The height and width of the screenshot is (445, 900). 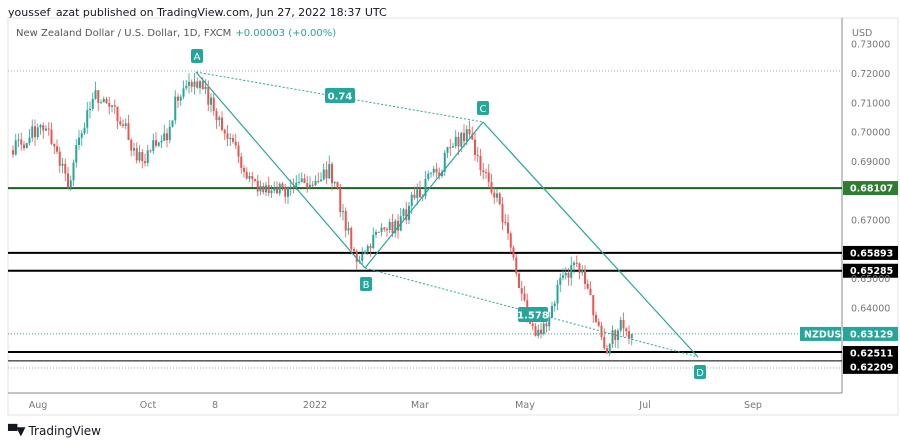 What do you see at coordinates (870, 308) in the screenshot?
I see `price-tick: 0.64000` at bounding box center [870, 308].